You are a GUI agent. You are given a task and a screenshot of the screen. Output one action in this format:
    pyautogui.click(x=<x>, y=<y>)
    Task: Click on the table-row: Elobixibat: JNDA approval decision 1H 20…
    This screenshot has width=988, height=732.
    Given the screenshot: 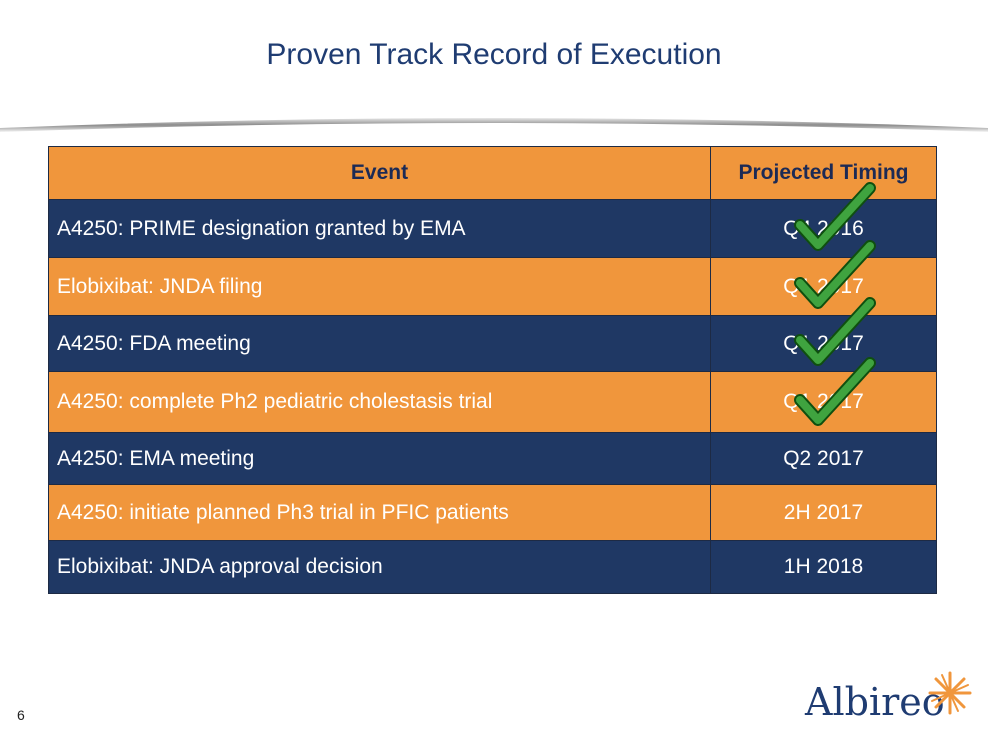 What is the action you would take?
    pyautogui.click(x=492, y=567)
    